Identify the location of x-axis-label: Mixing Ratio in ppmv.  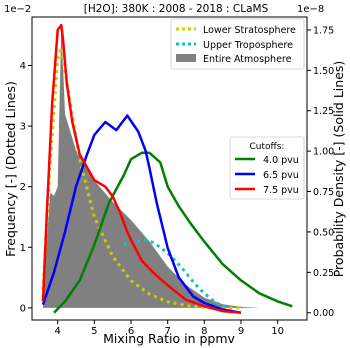
(169, 338).